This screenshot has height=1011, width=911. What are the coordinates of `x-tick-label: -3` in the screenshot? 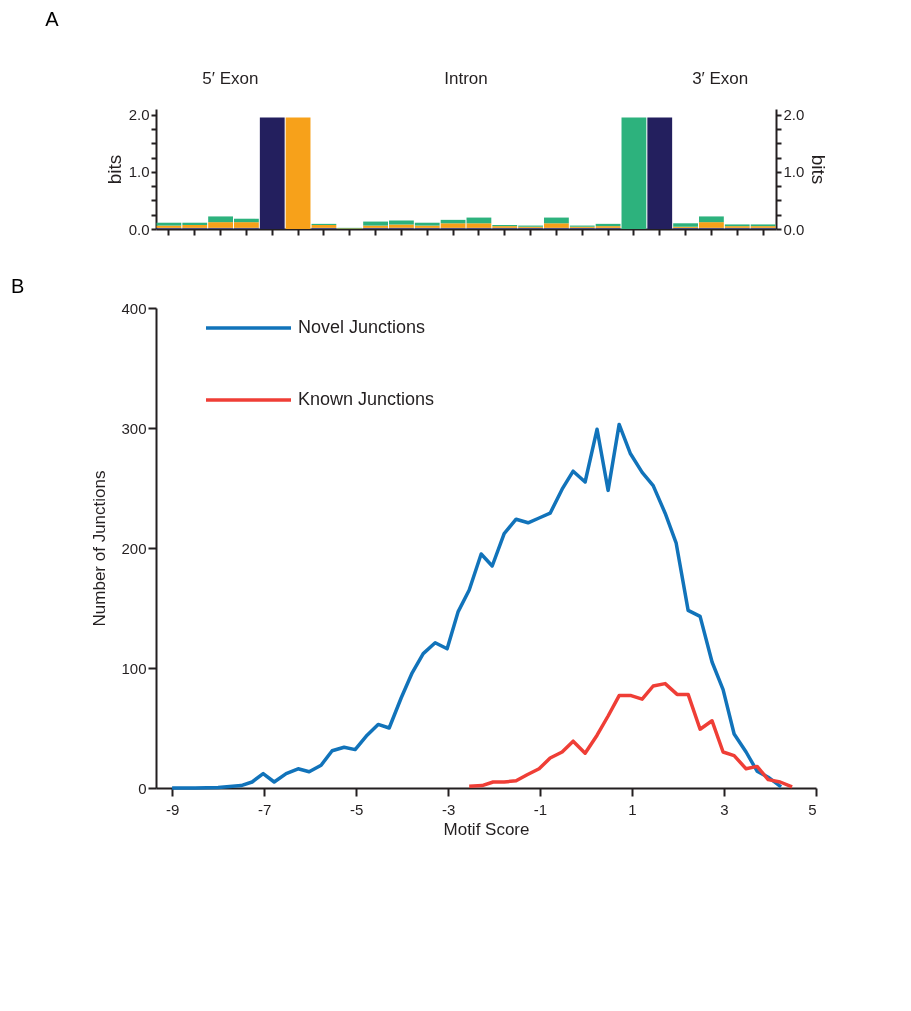 It's located at (448, 809).